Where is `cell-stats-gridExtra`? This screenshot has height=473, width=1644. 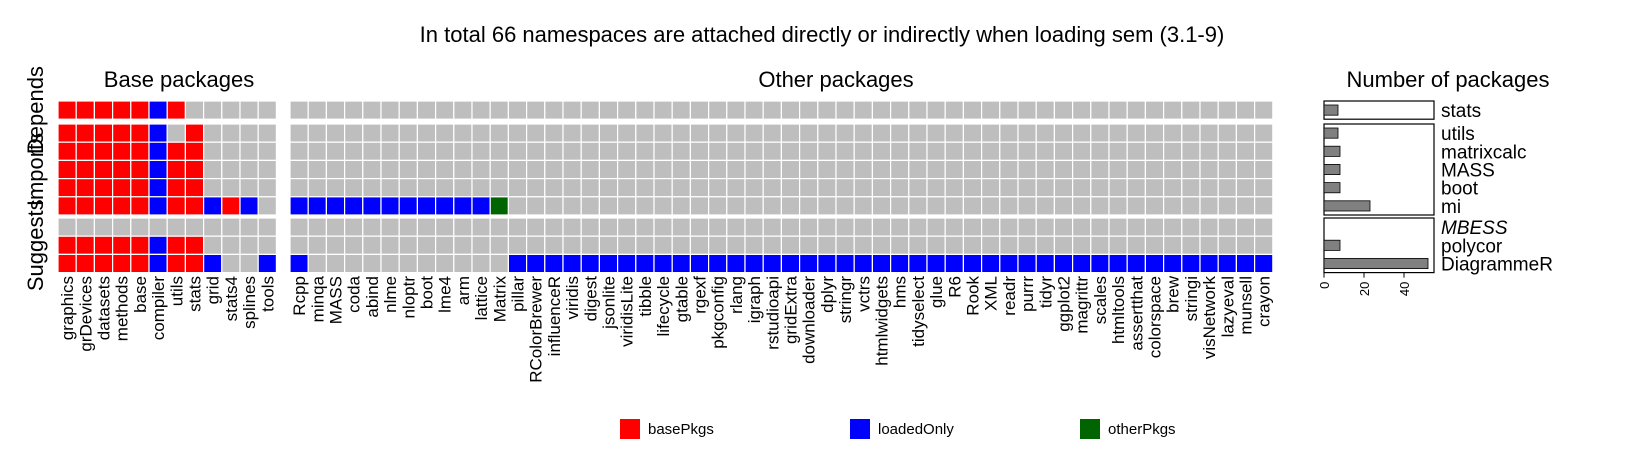 cell-stats-gridExtra is located at coordinates (790, 110).